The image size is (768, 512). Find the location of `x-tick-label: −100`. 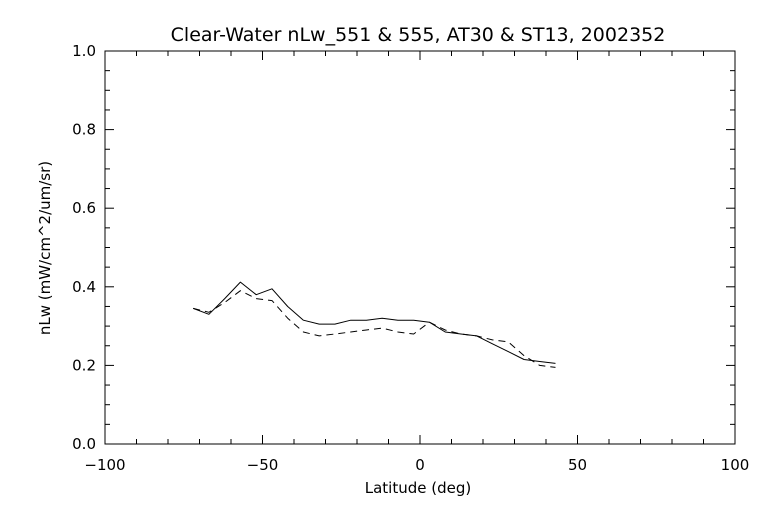

x-tick-label: −100 is located at coordinates (104, 465).